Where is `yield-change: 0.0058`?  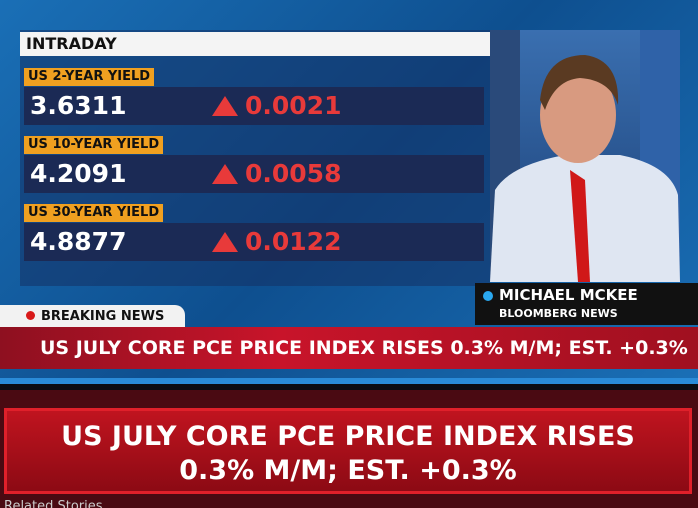
yield-change: 0.0058 is located at coordinates (293, 173).